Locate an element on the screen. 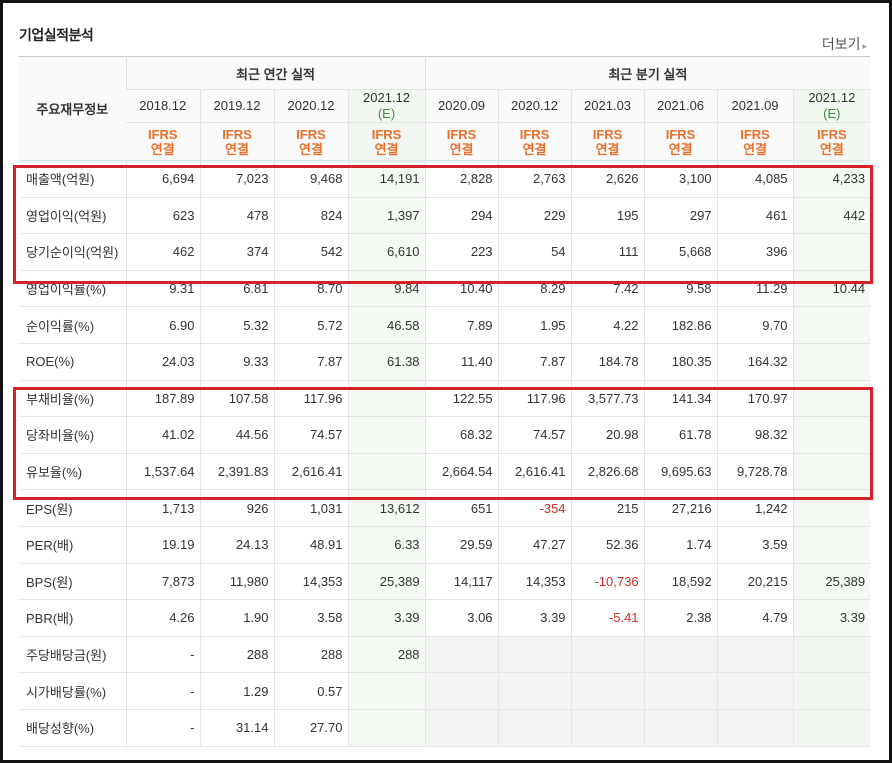 Image resolution: width=892 pixels, height=763 pixels. row-label: 영업이익(억원) is located at coordinates (72, 216).